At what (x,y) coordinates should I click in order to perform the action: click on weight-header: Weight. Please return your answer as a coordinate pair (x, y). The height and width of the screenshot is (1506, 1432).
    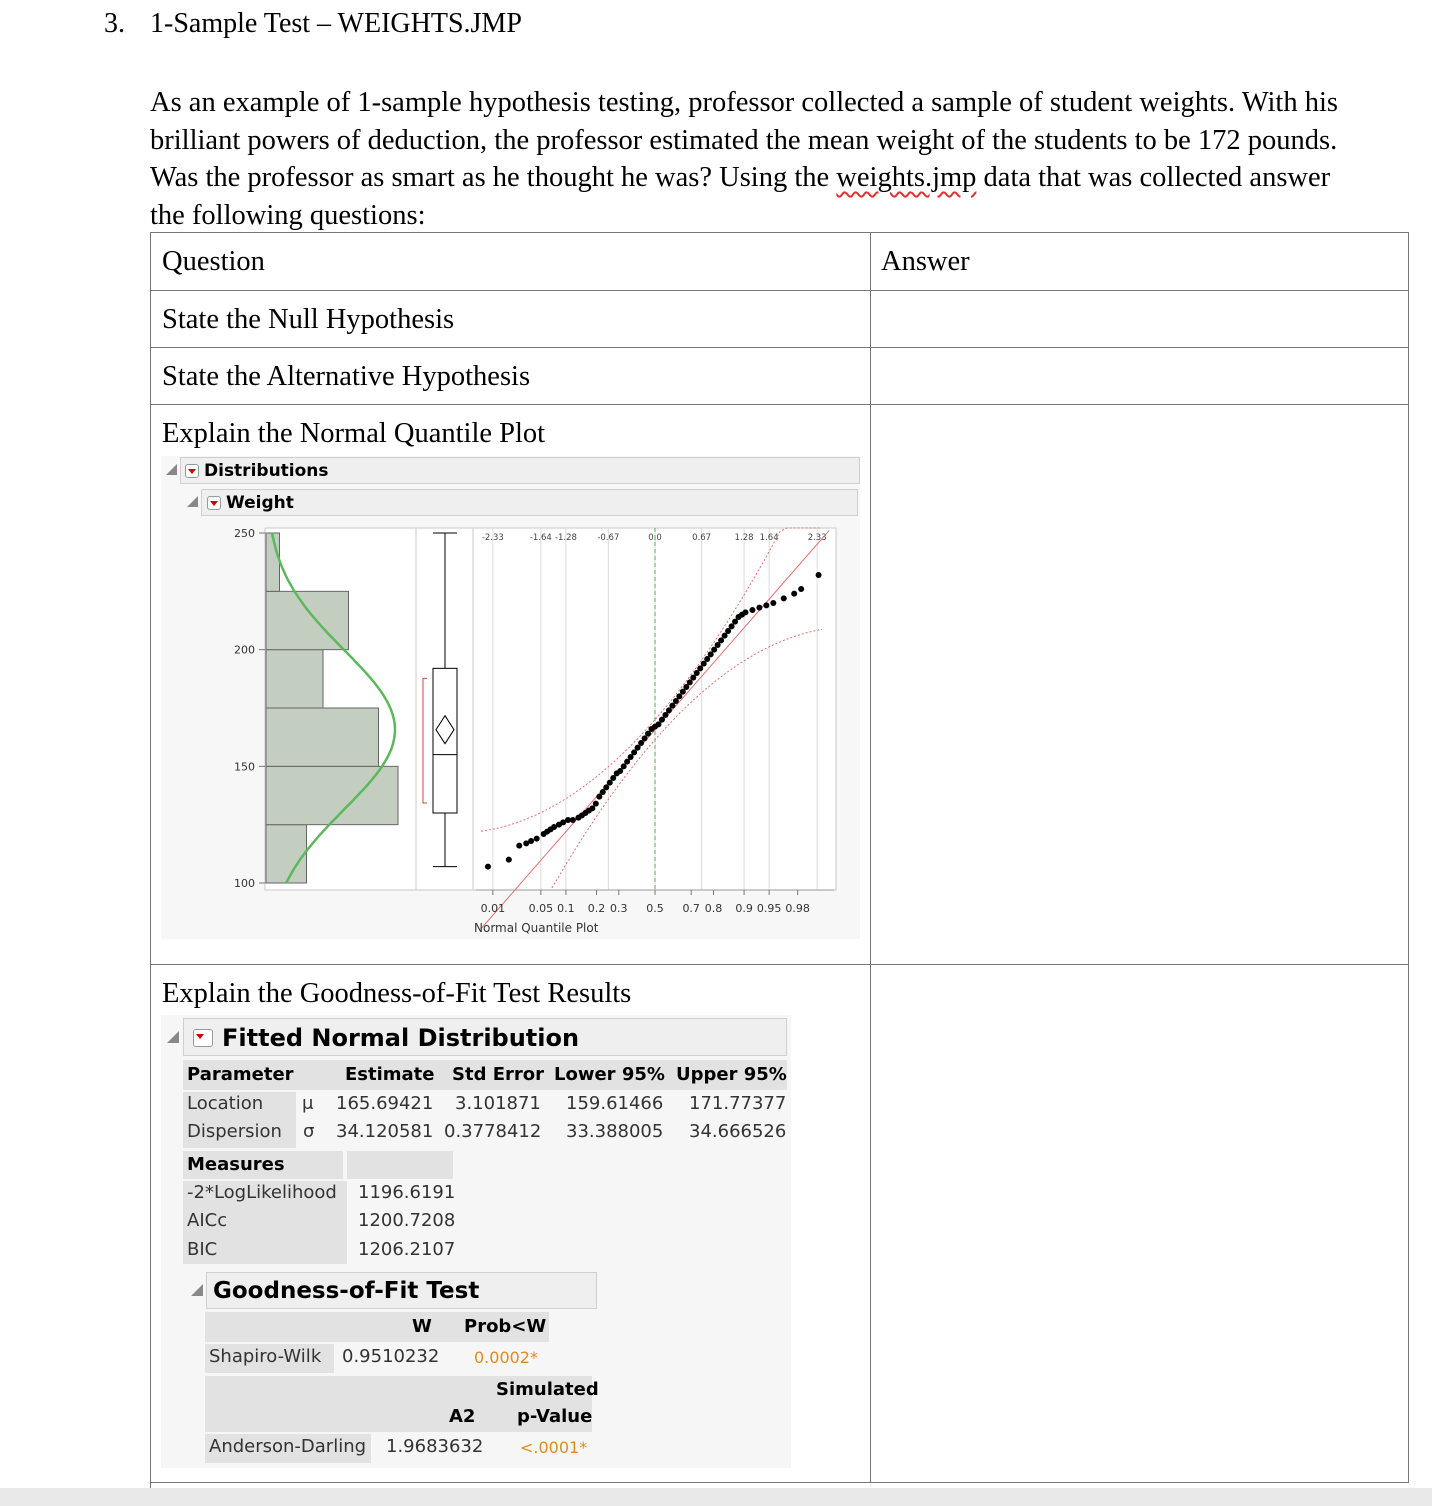
    Looking at the image, I should click on (529, 502).